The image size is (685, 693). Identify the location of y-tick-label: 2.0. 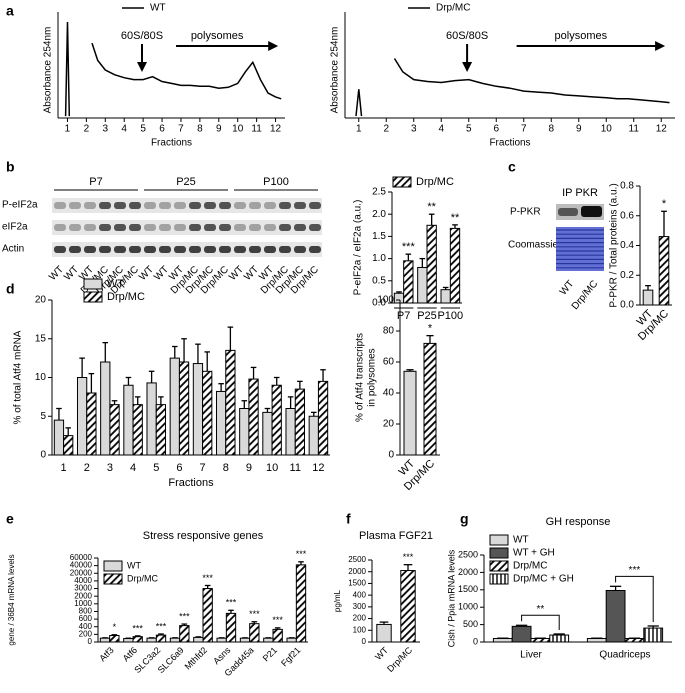
(379, 214).